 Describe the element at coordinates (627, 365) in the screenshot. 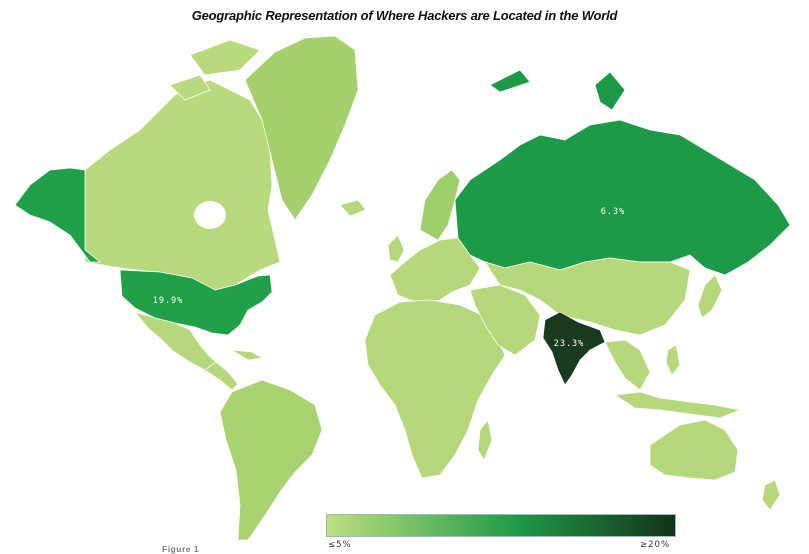

I see `southeast-asia` at that location.